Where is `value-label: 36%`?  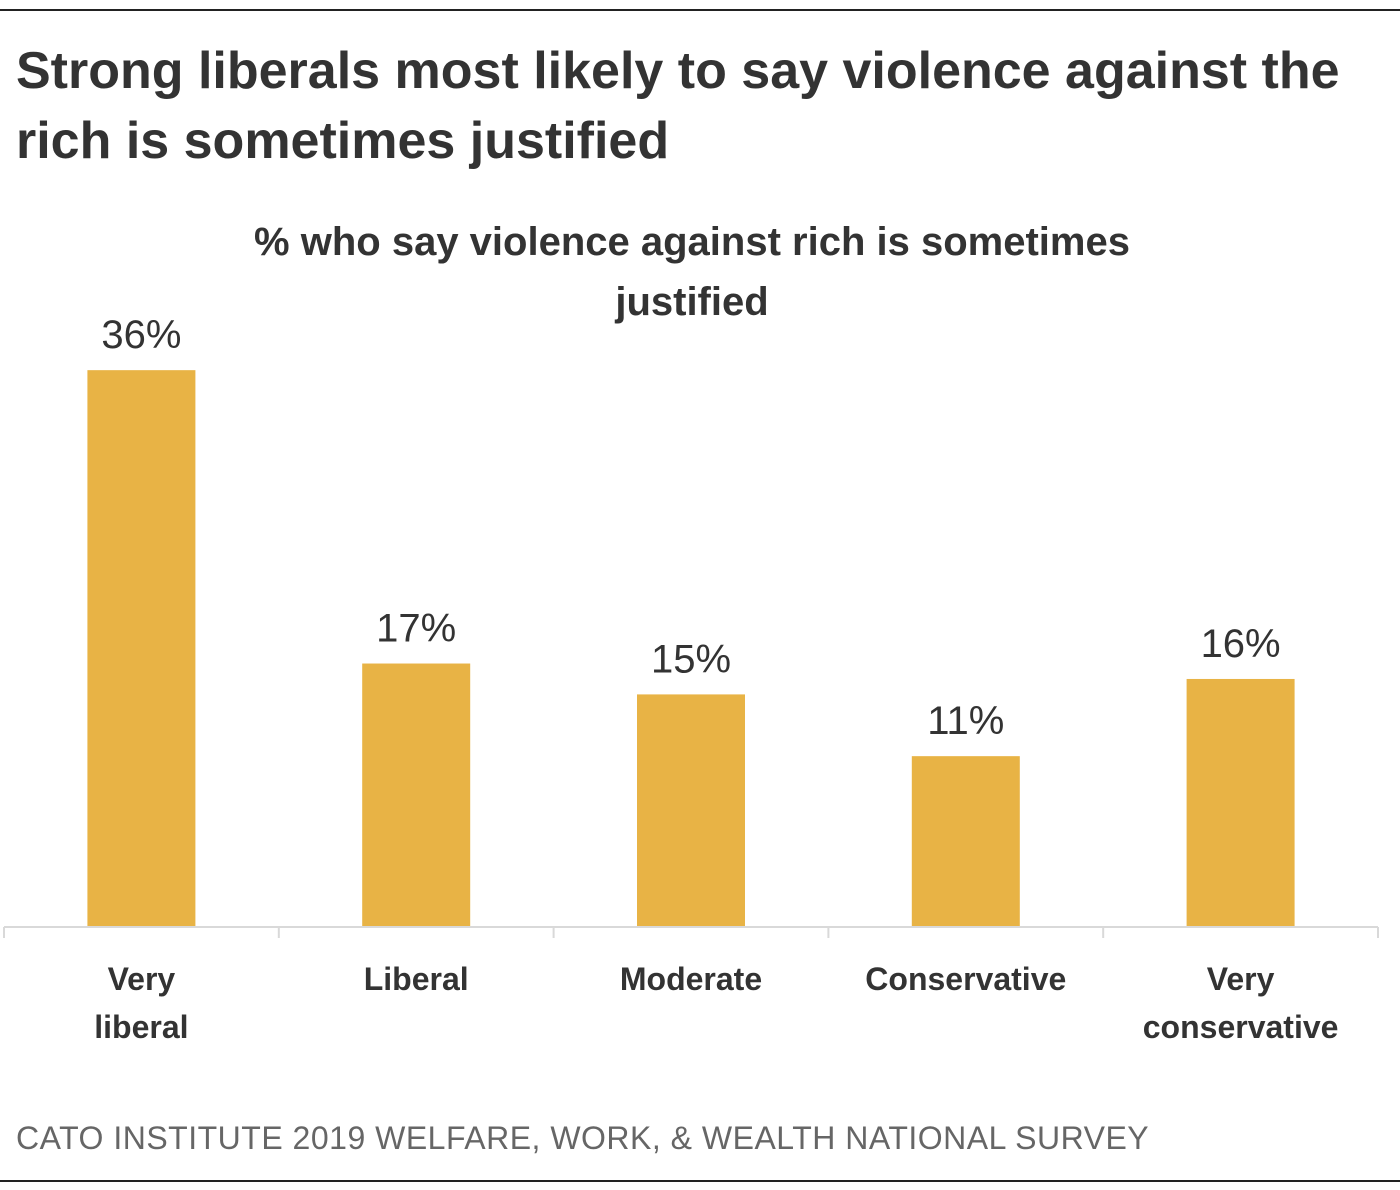 value-label: 36% is located at coordinates (141, 335).